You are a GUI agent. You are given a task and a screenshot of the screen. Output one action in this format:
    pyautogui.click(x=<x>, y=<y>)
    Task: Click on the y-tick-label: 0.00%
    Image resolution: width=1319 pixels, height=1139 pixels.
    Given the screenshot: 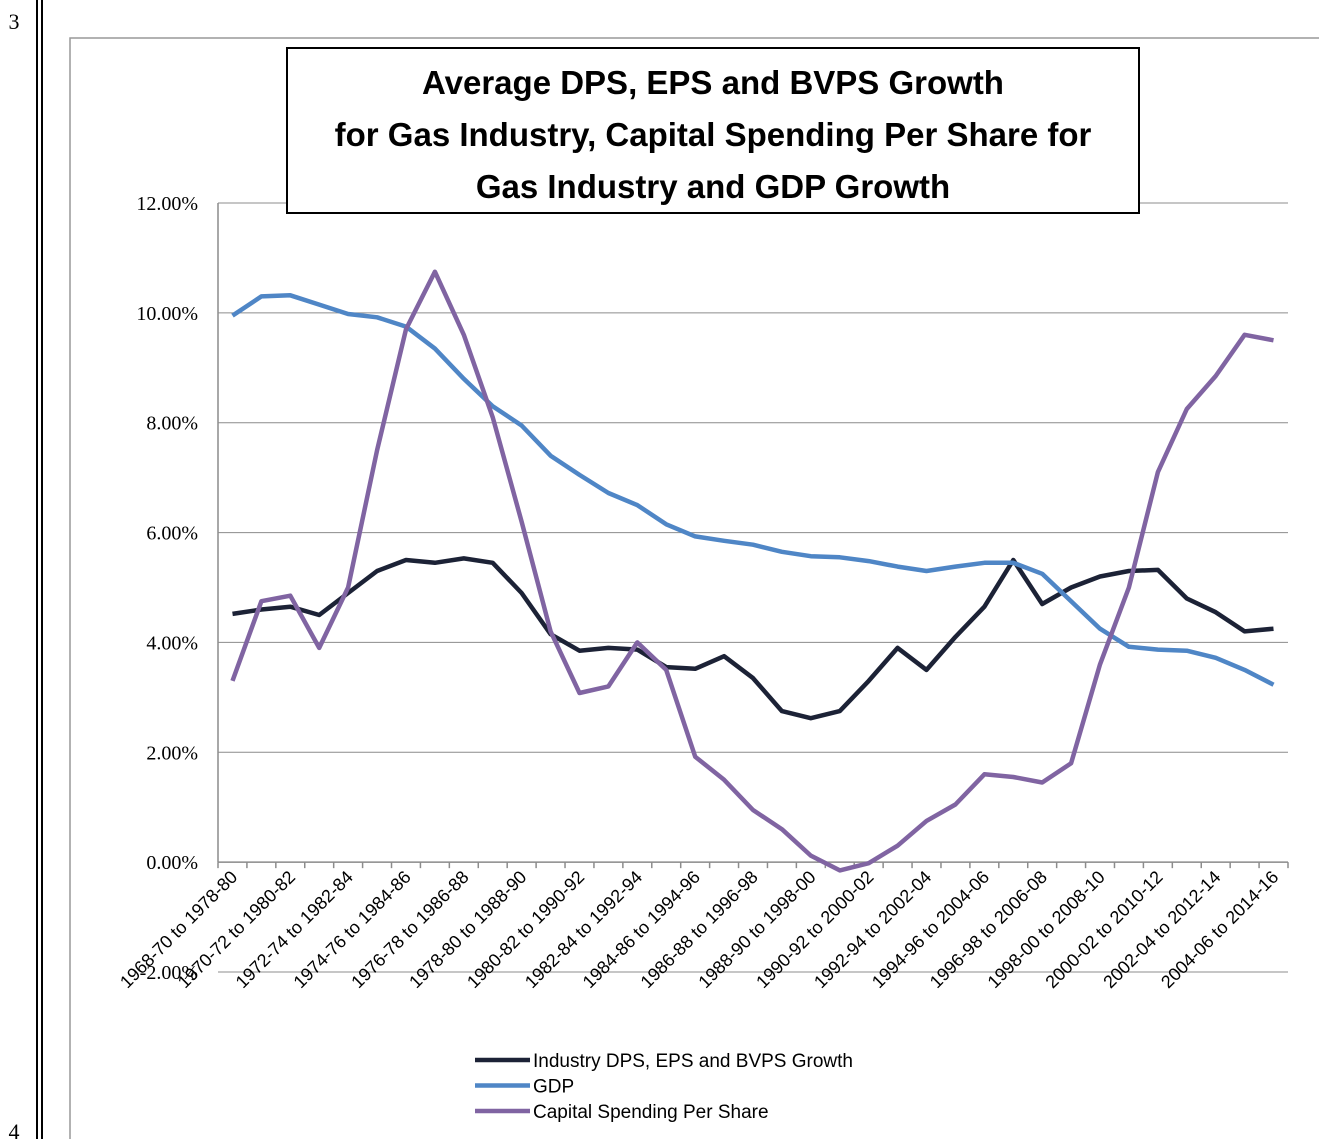 What is the action you would take?
    pyautogui.click(x=172, y=863)
    